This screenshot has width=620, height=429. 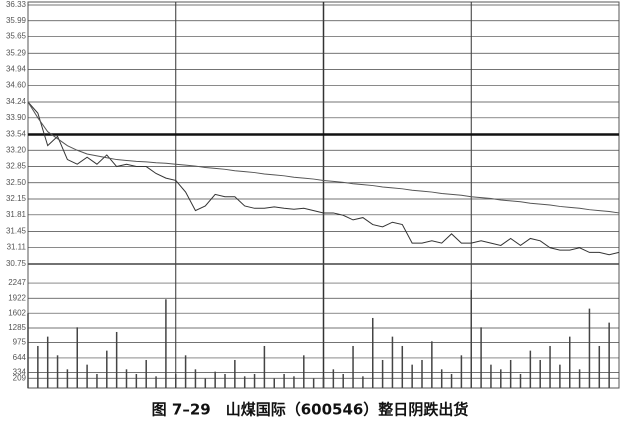 I want to click on y-tick-label: 36.33, so click(x=16, y=4).